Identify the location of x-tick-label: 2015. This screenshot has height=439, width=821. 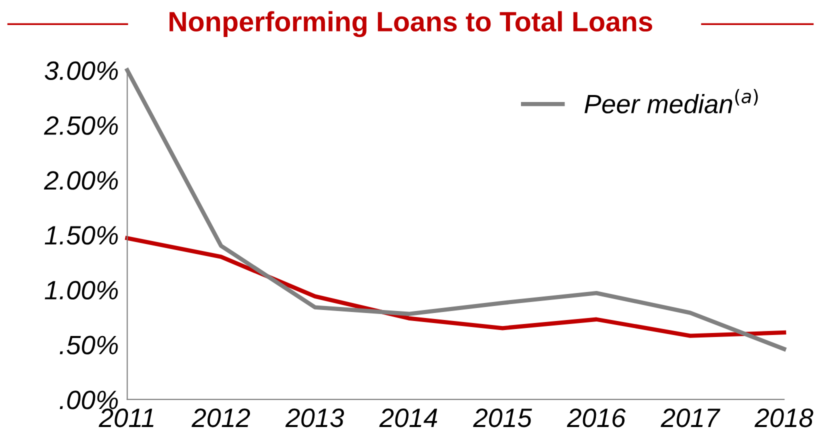
(502, 418).